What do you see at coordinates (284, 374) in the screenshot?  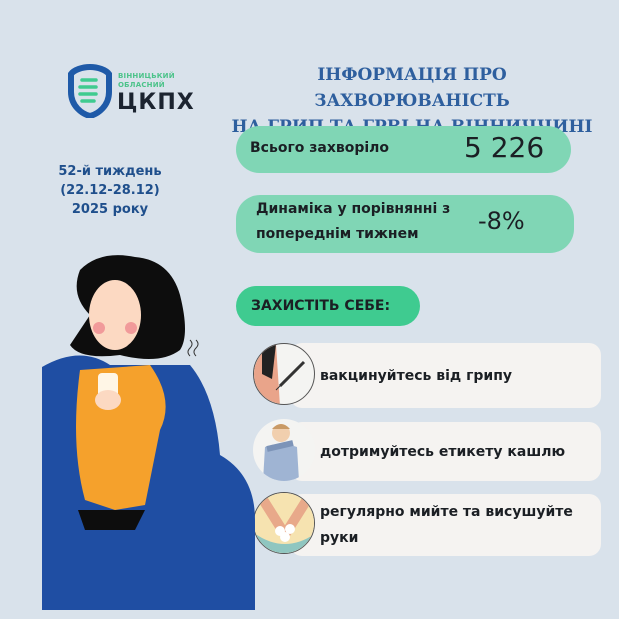 I see `syringe-icon` at bounding box center [284, 374].